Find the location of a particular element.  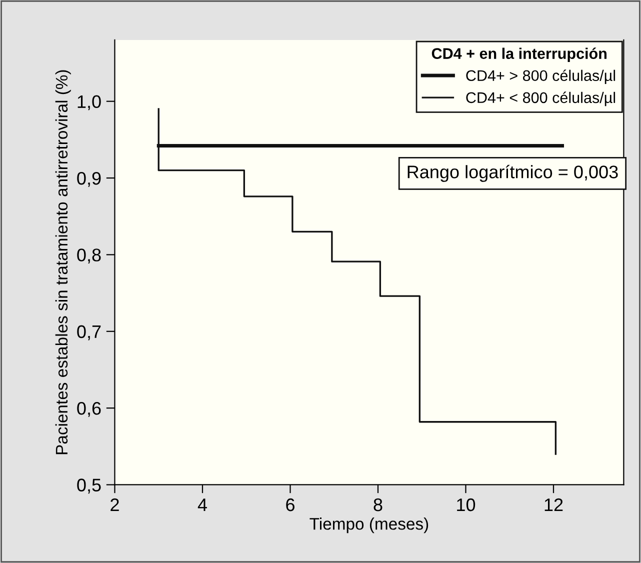

y-tick-label: 0,8 is located at coordinates (89, 256).